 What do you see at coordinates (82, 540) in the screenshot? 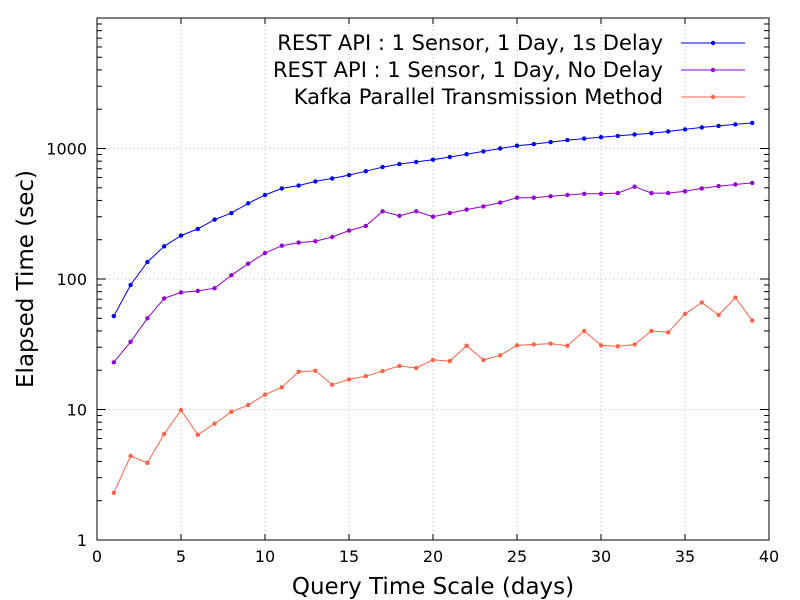
I see `y-tick-label: 1` at bounding box center [82, 540].